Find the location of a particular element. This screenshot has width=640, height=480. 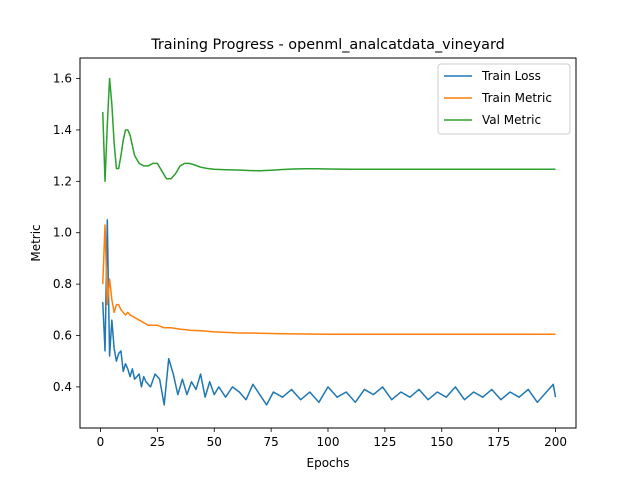

y-tick-label: 0.6 is located at coordinates (62, 336).